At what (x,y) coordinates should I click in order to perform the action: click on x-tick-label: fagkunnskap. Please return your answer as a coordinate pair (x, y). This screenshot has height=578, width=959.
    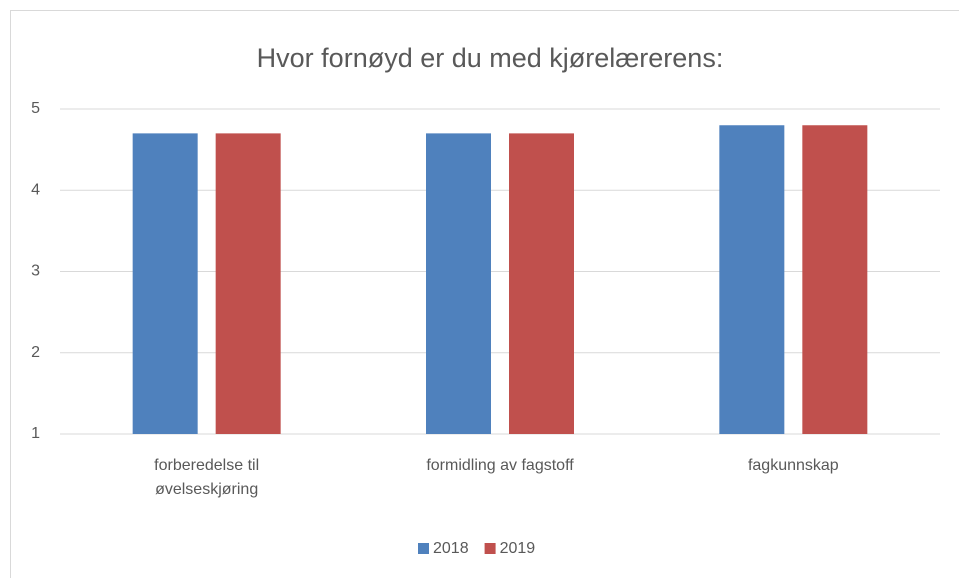
    Looking at the image, I should click on (793, 465).